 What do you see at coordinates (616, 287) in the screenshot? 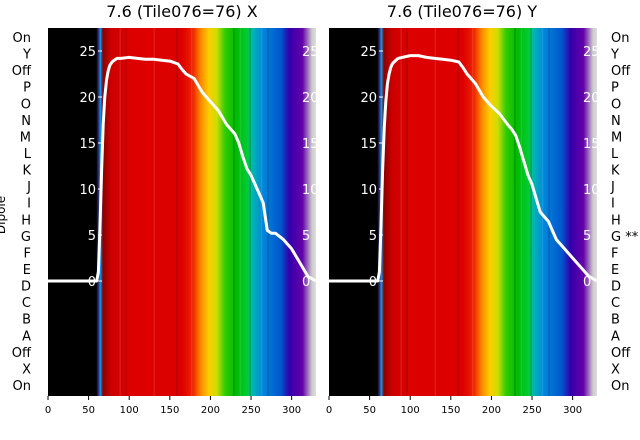
I see `dipole-label: D` at bounding box center [616, 287].